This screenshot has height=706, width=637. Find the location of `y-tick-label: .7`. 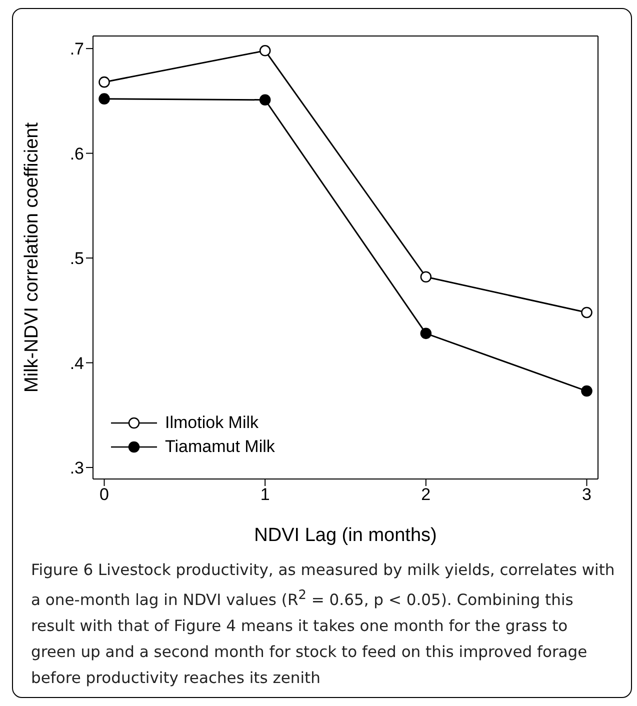

y-tick-label: .7 is located at coordinates (77, 49).